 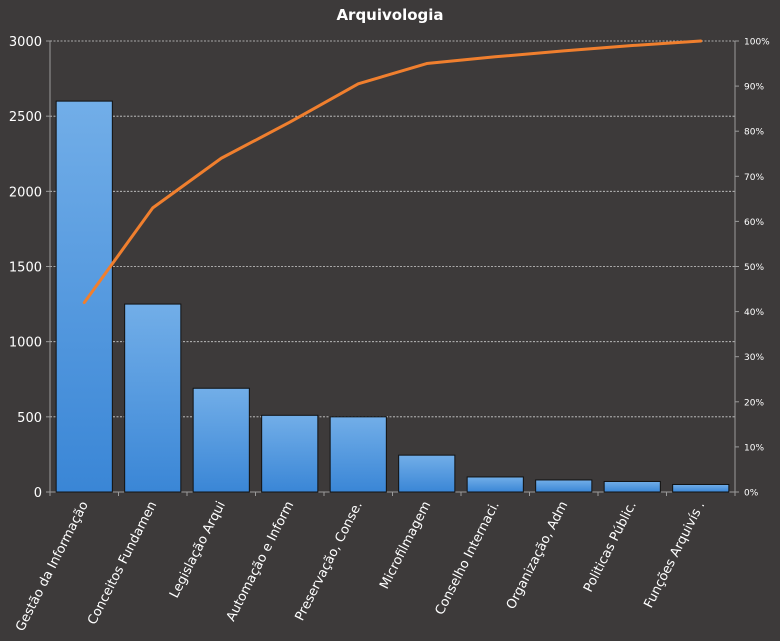 What do you see at coordinates (25, 192) in the screenshot?
I see `y-tick-label: 2000` at bounding box center [25, 192].